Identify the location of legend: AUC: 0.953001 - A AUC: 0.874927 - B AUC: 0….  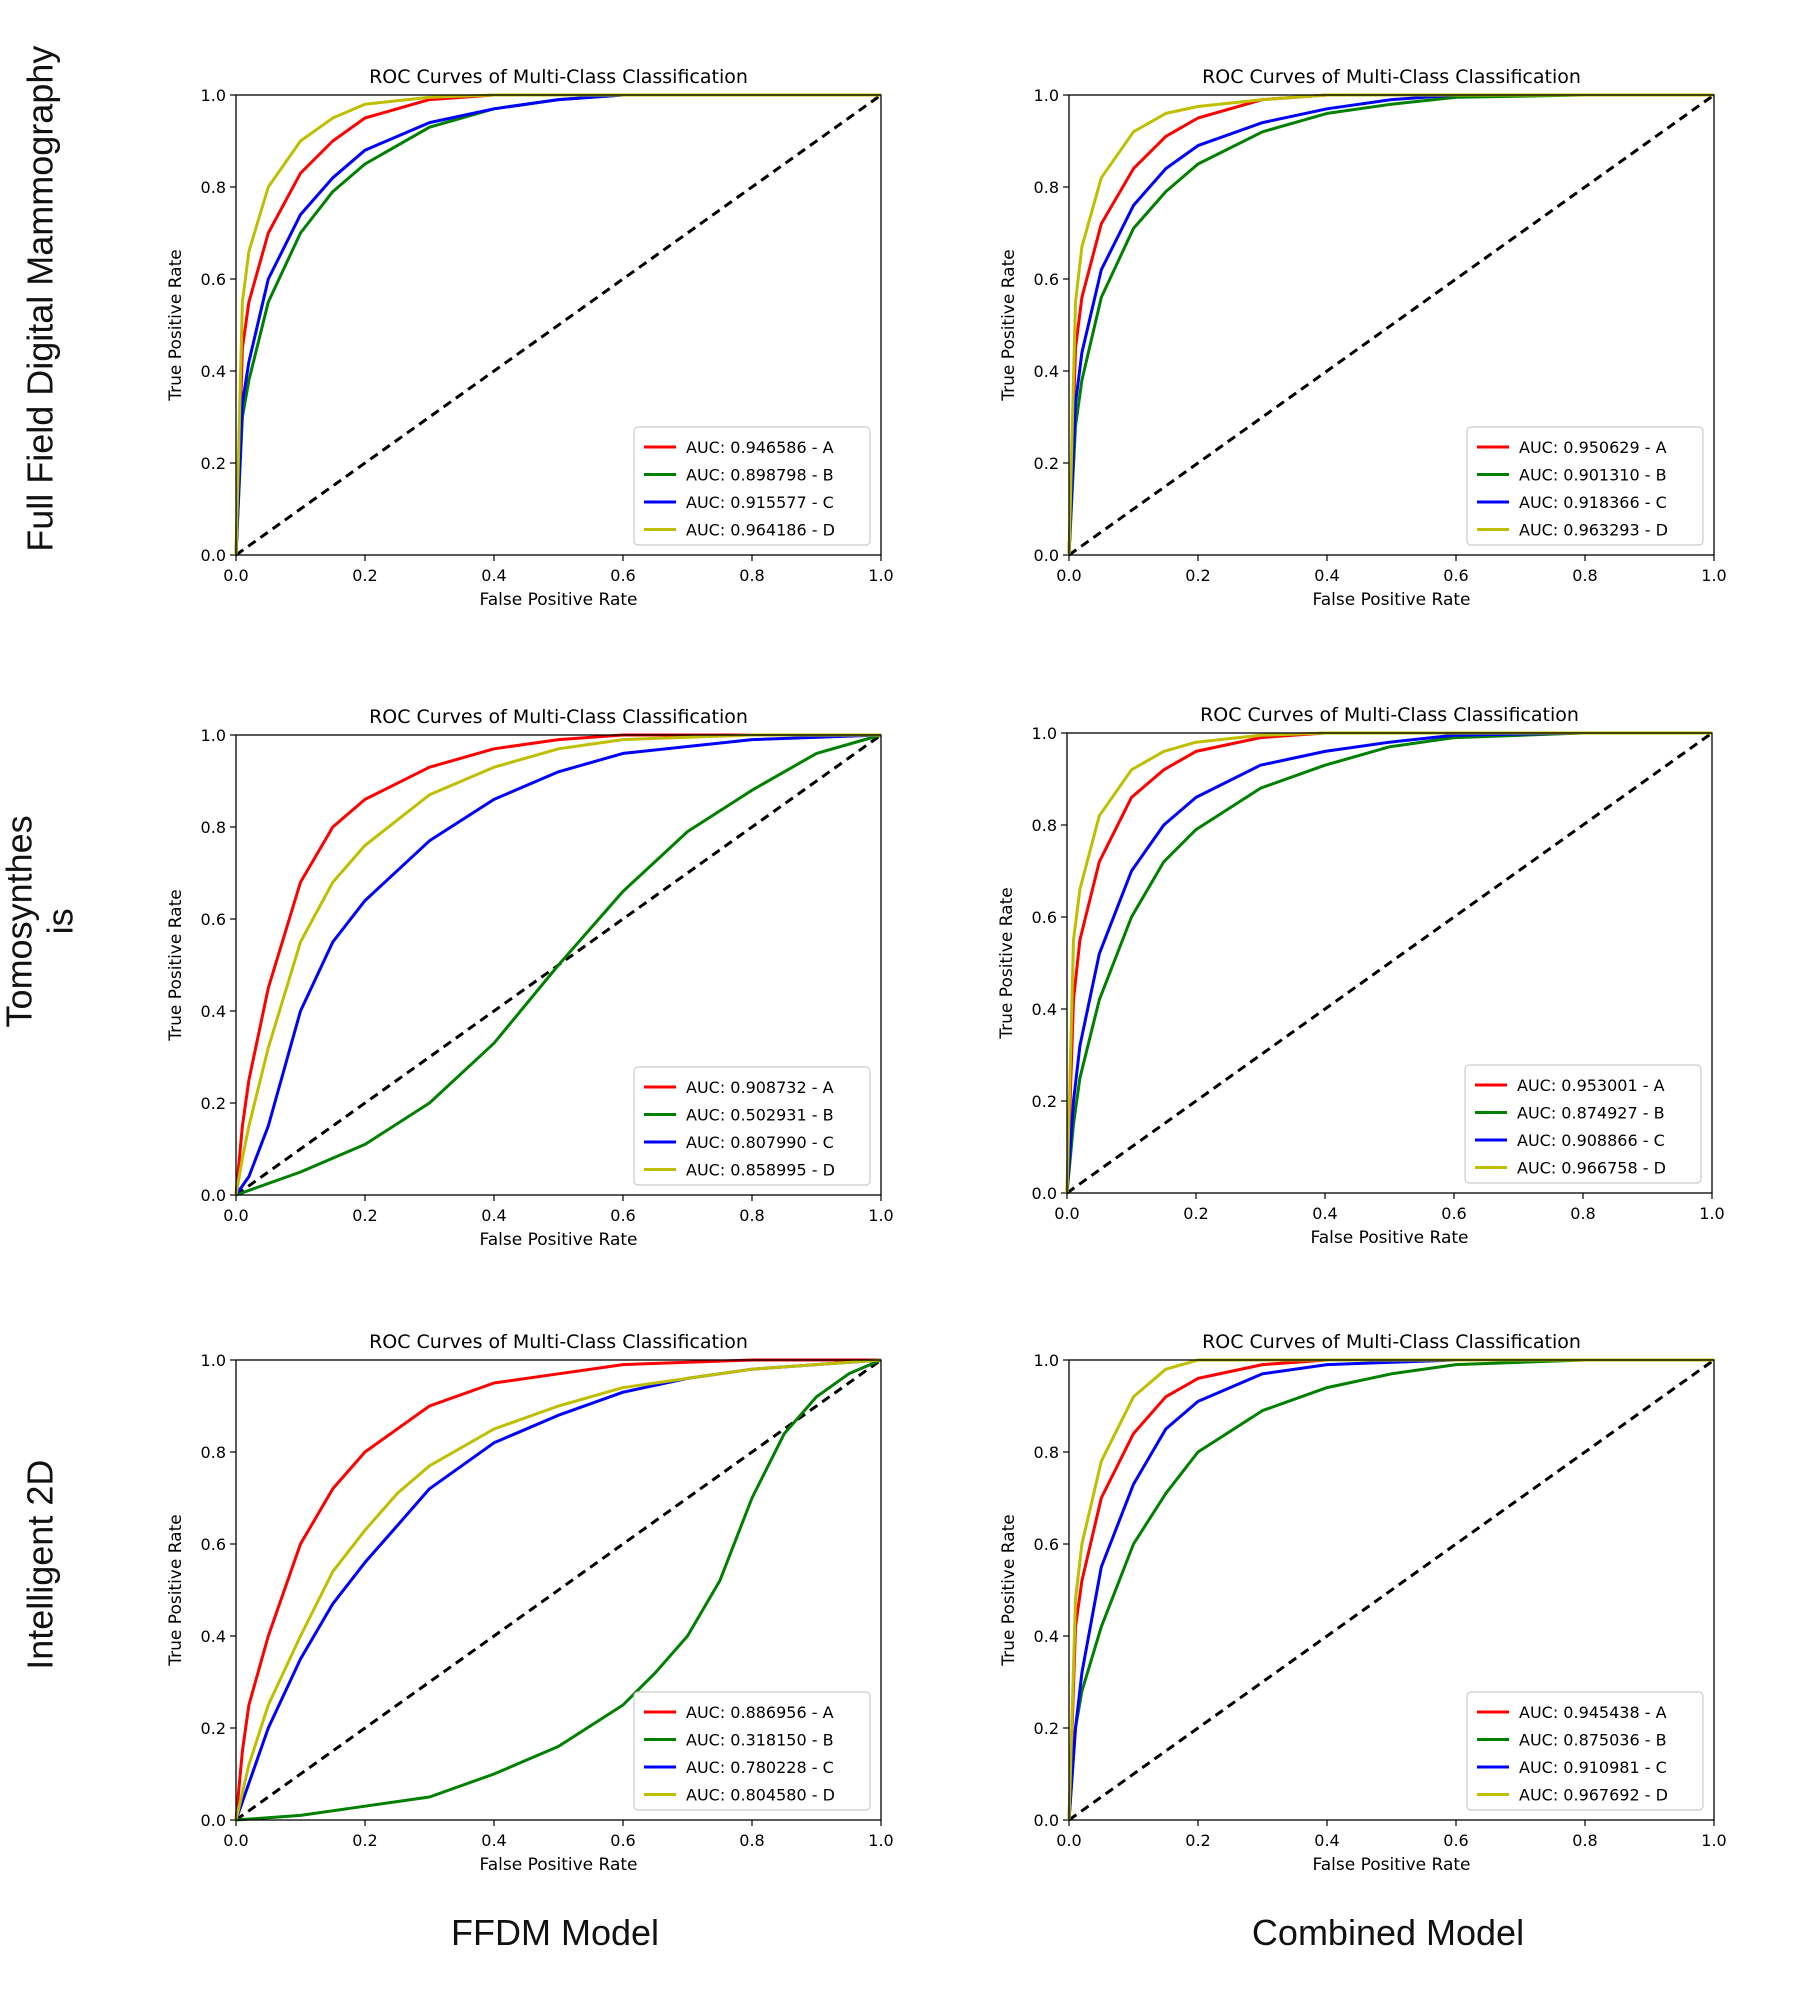
(1583, 1124).